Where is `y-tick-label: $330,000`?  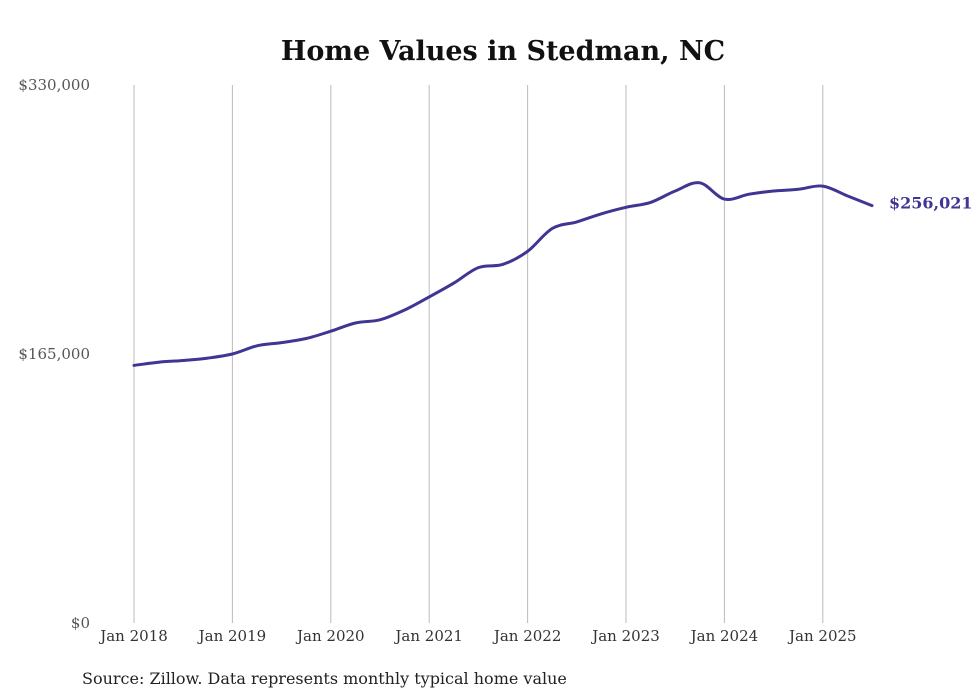
y-tick-label: $330,000 is located at coordinates (54, 85).